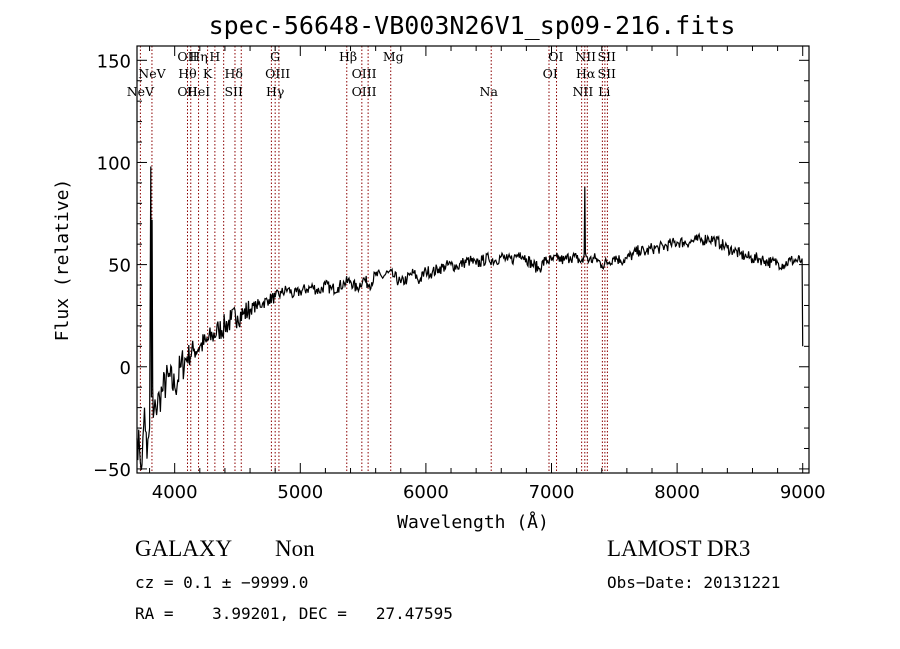 This screenshot has width=900, height=649. Describe the element at coordinates (233, 73) in the screenshot. I see `line-marker-label: Hδ` at that location.